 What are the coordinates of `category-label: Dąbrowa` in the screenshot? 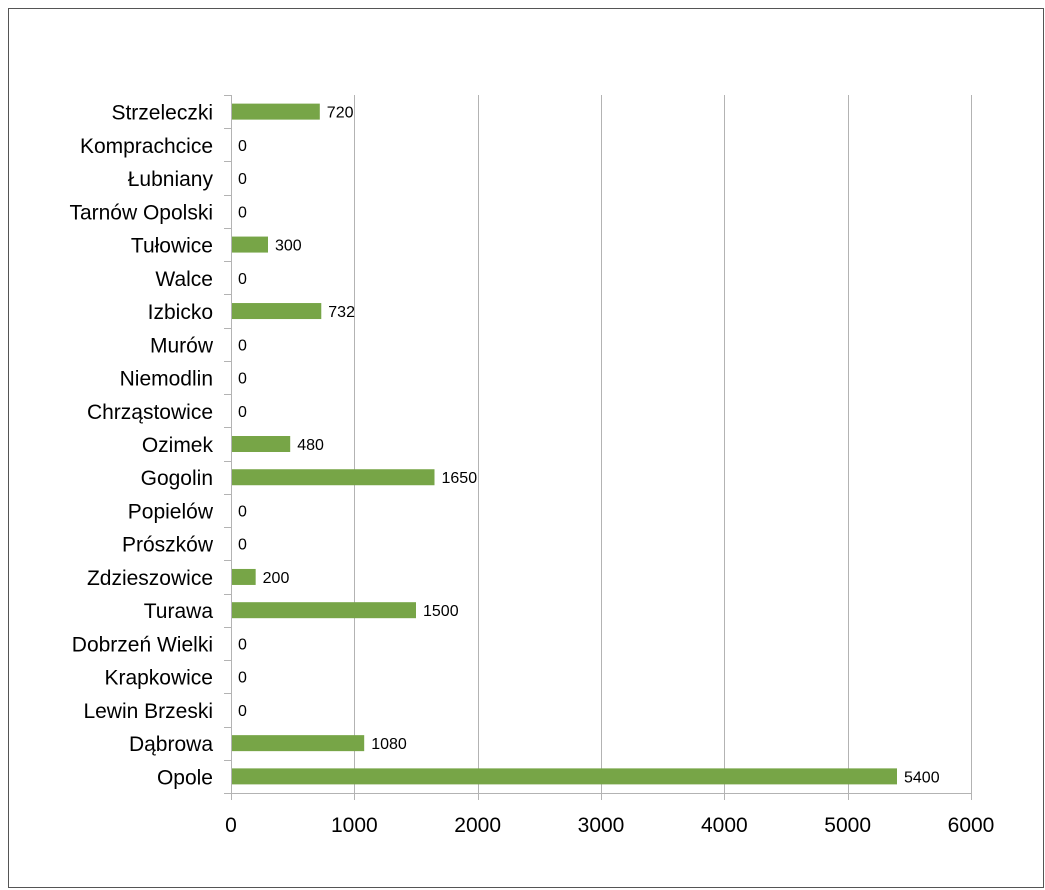 It's located at (171, 744).